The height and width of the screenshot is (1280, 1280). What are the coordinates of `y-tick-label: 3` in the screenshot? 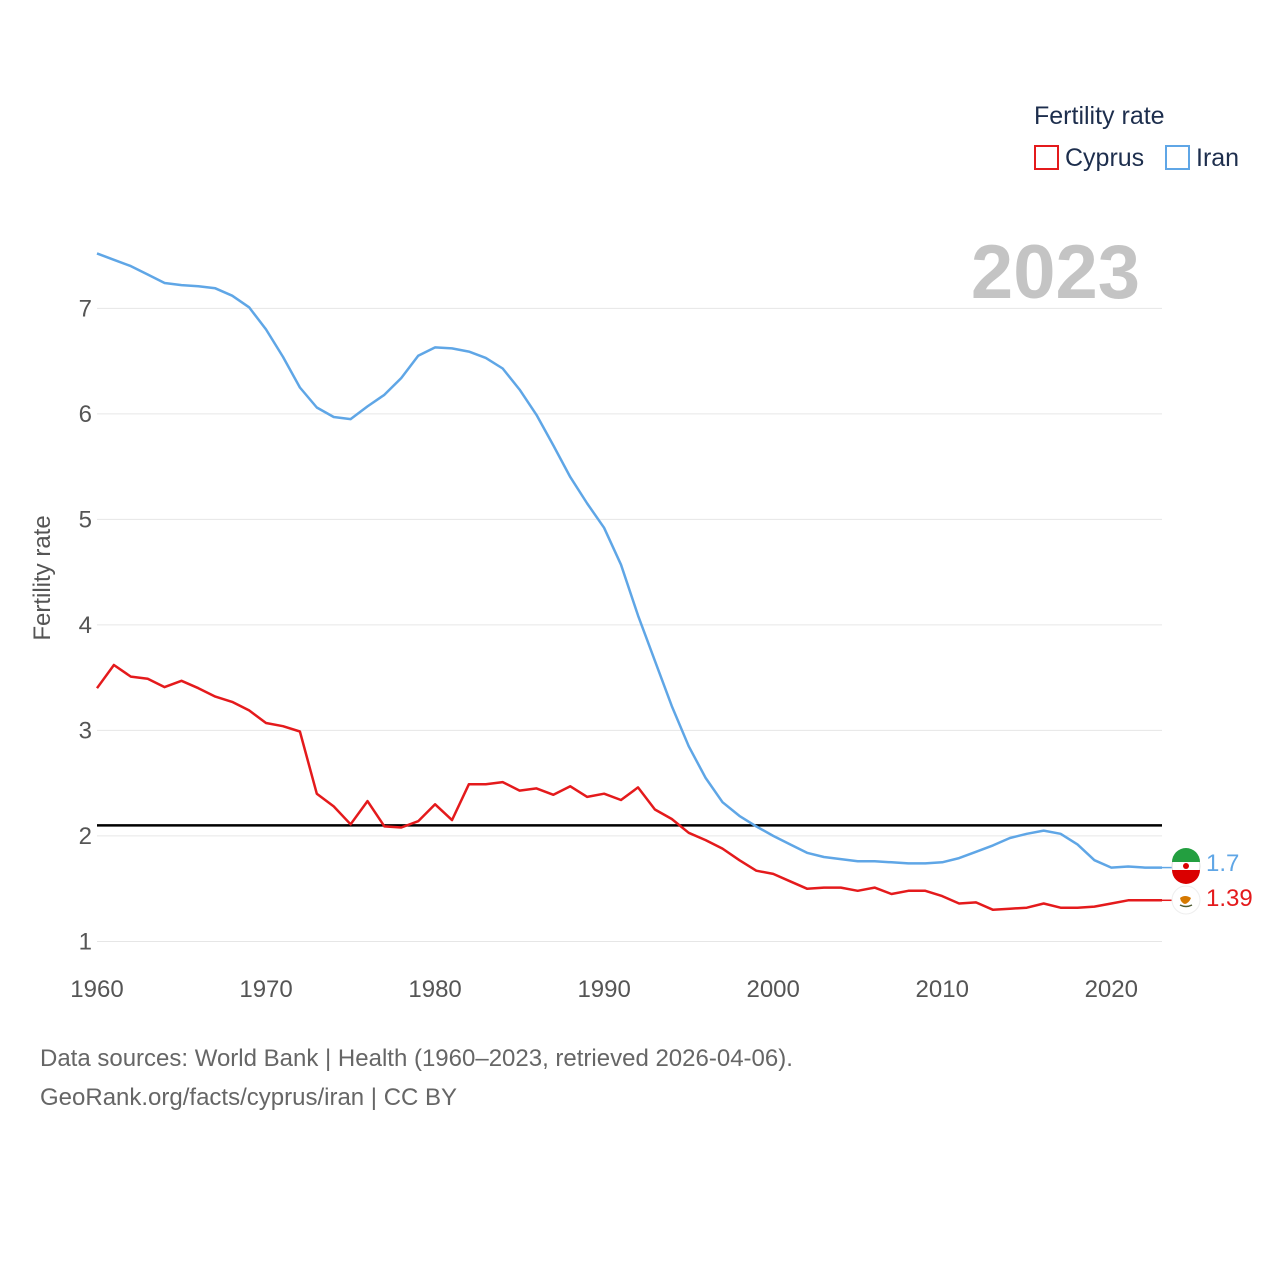 It's located at (85, 730).